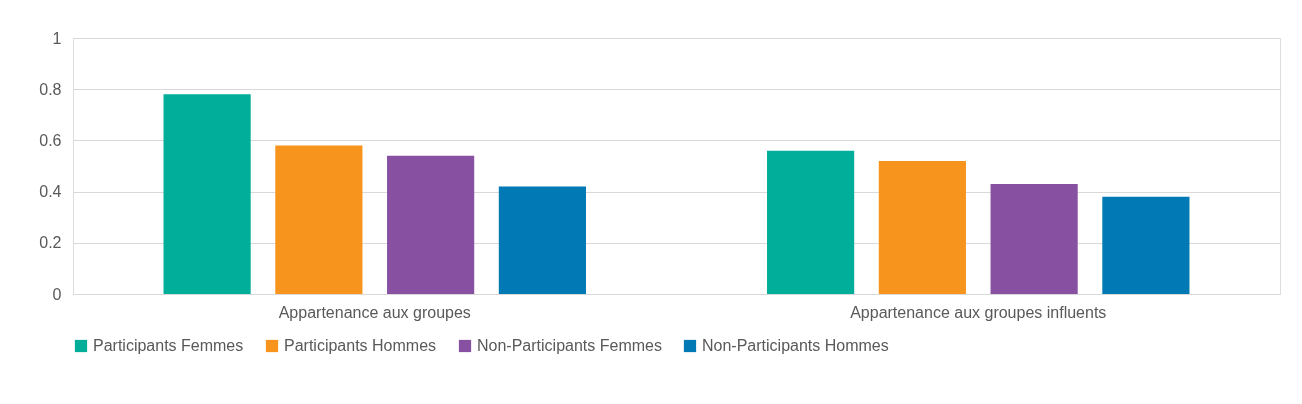 This screenshot has height=404, width=1302. I want to click on legend-label: Non-Participants Hommes, so click(795, 345).